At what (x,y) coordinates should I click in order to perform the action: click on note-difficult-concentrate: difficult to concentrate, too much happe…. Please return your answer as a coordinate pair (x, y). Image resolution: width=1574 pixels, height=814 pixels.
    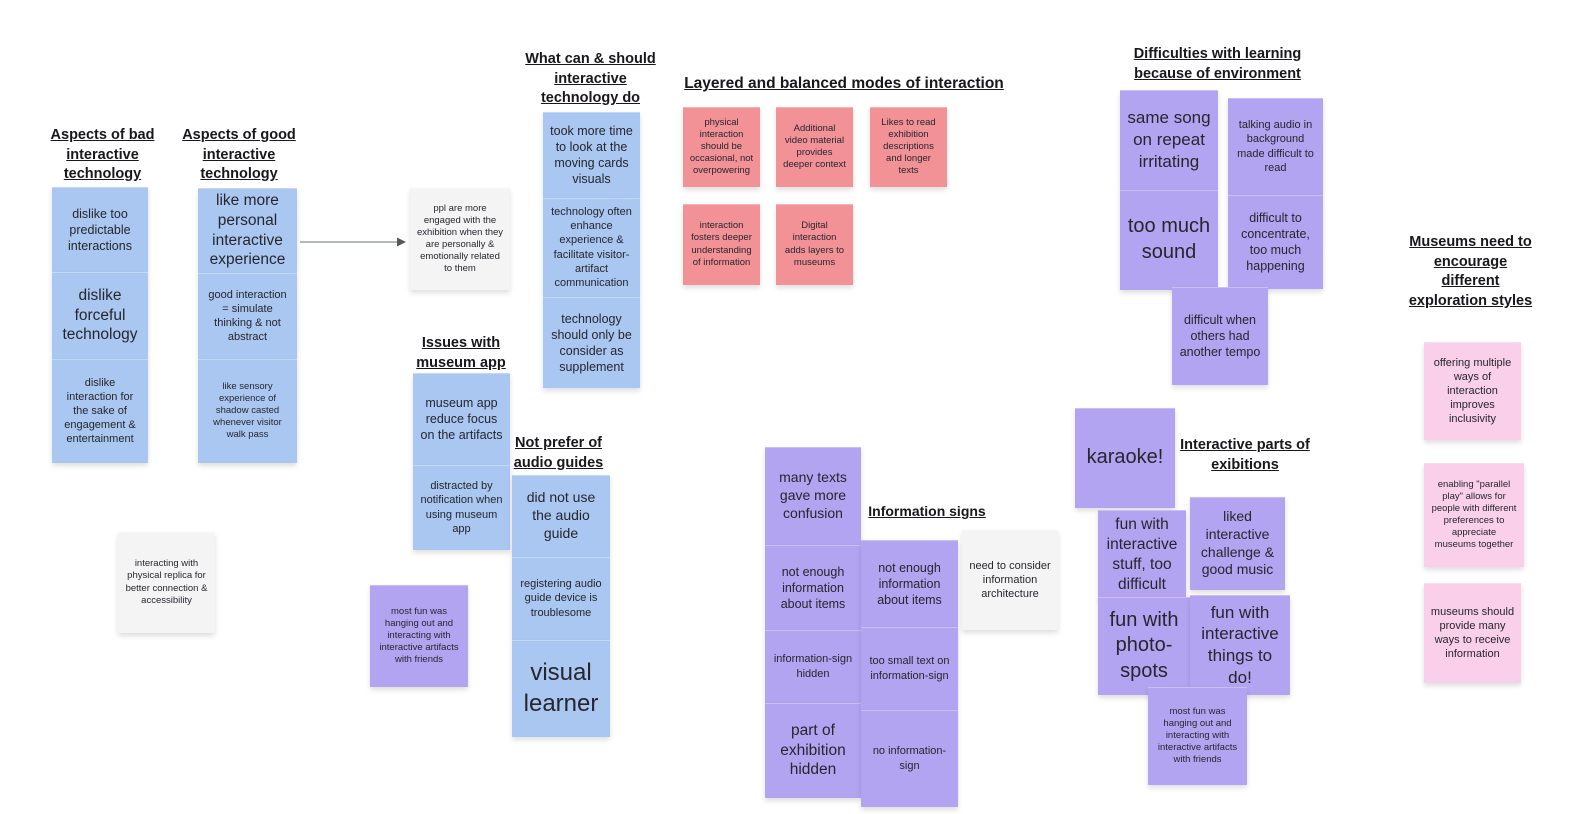
    Looking at the image, I should click on (1275, 242).